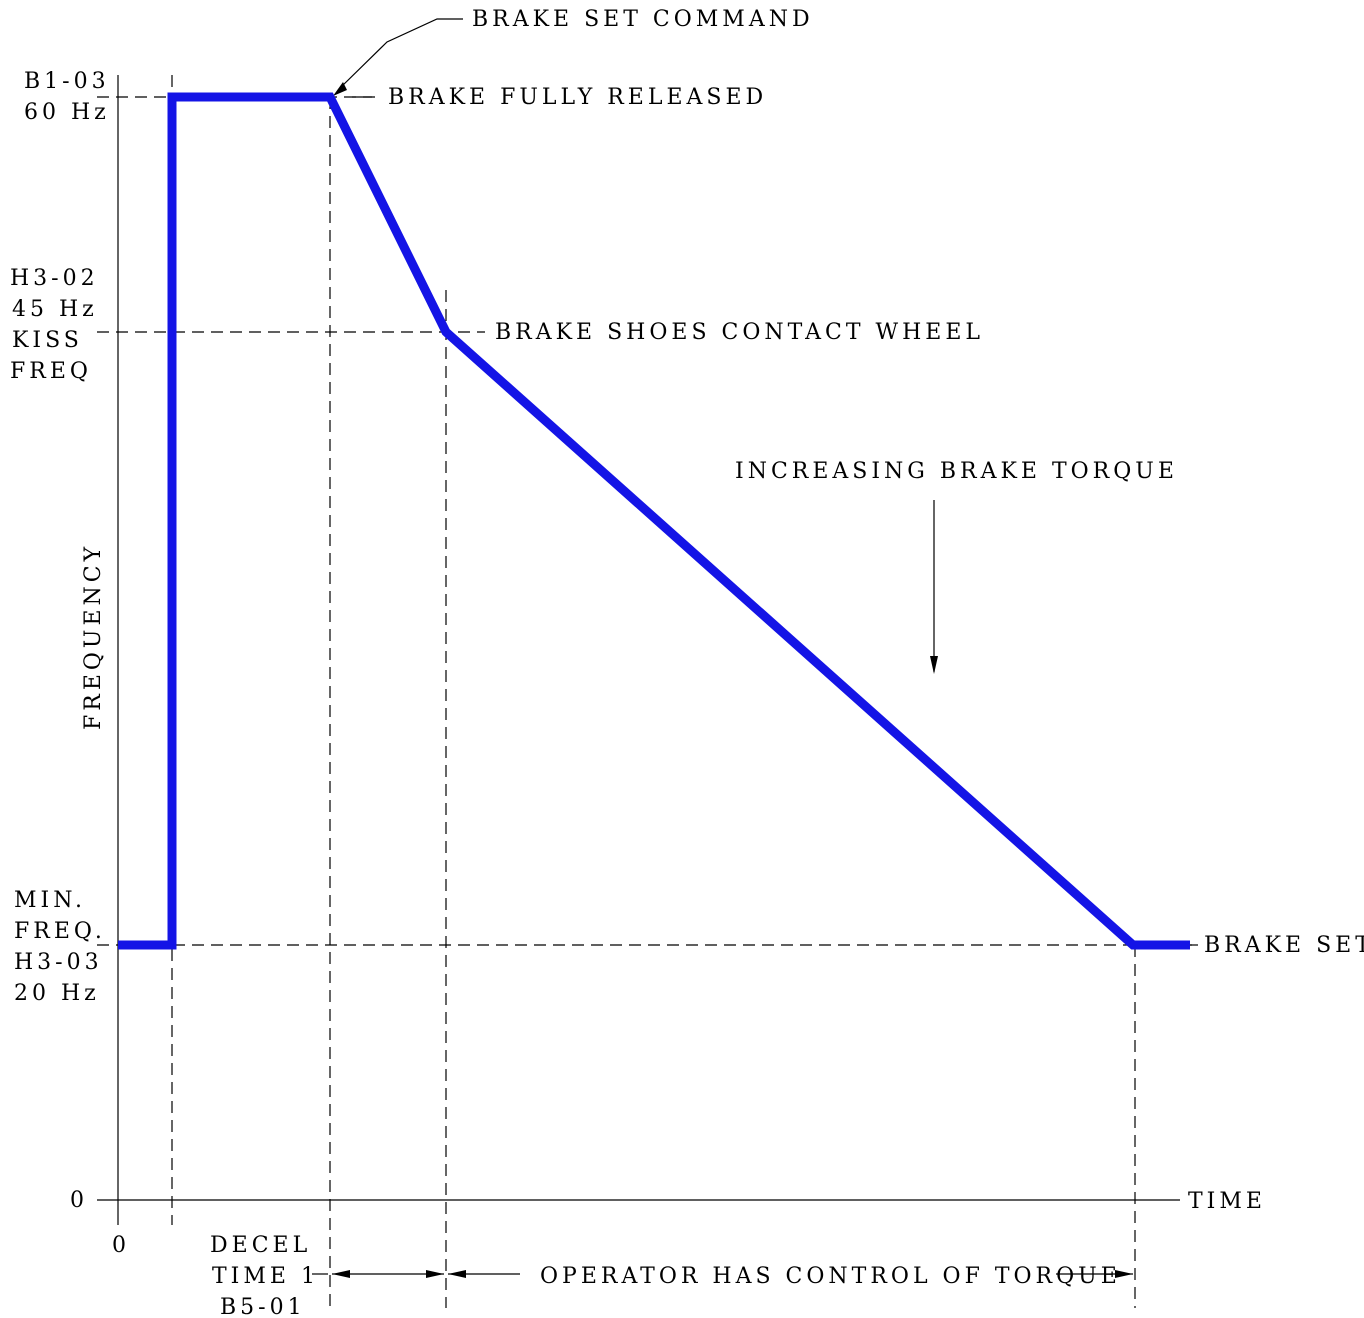  Describe the element at coordinates (739, 332) in the screenshot. I see `label-brake-shoes-contact-wheel: BRAKE SHOES CONTACT WHEEL` at that location.